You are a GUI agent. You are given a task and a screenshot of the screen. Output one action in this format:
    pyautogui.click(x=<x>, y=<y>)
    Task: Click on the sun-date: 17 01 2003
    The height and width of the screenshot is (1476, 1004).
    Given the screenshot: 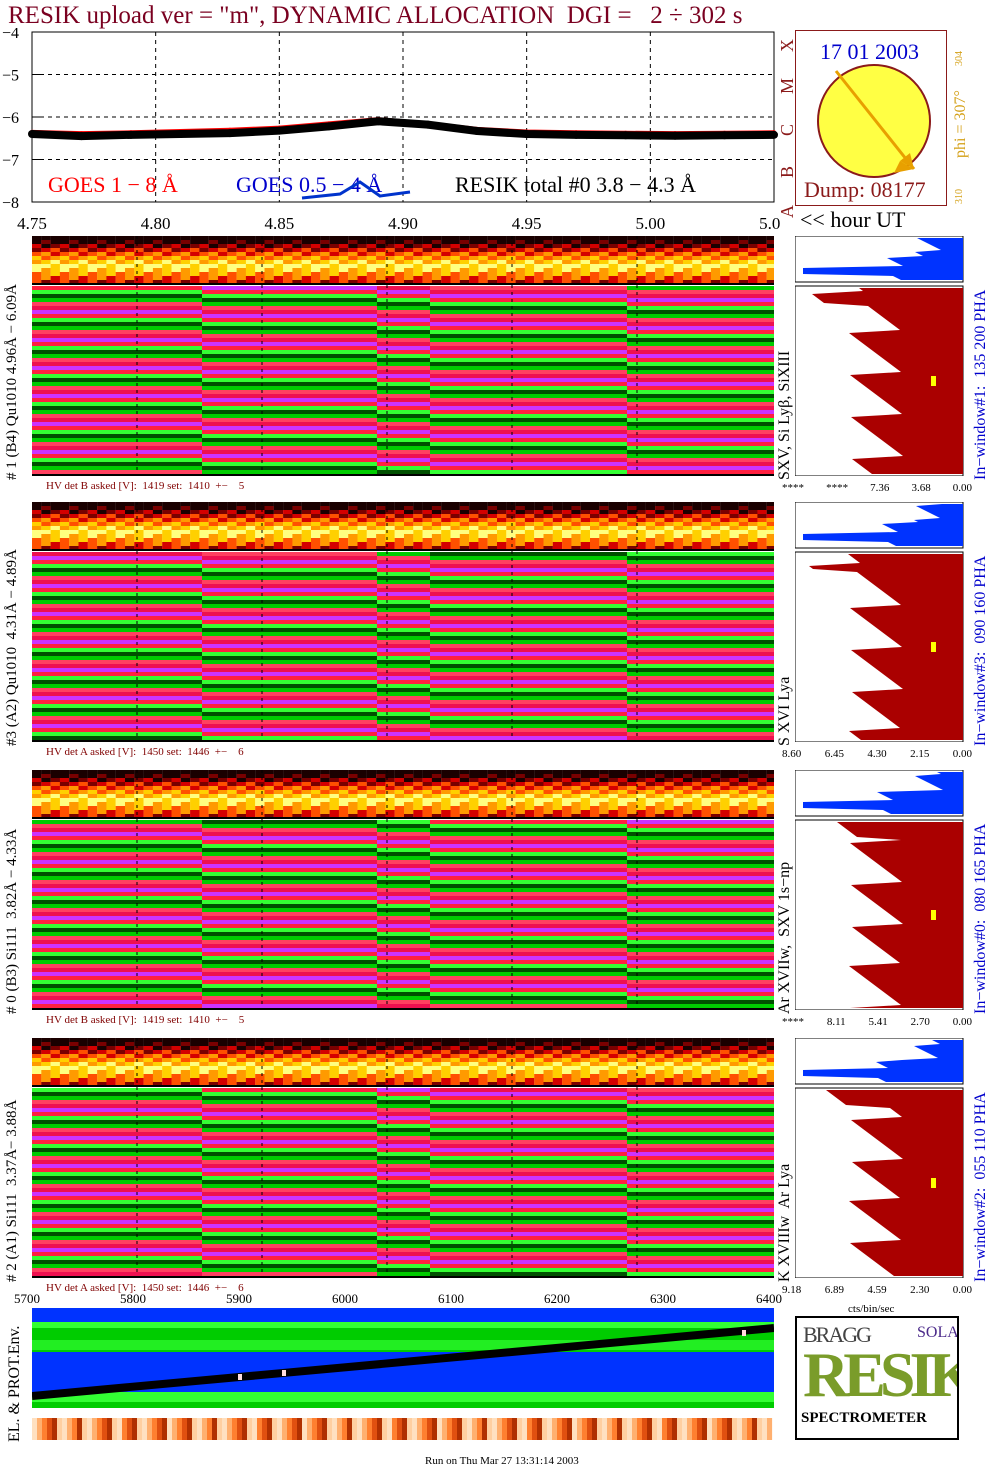 What is the action you would take?
    pyautogui.click(x=869, y=51)
    